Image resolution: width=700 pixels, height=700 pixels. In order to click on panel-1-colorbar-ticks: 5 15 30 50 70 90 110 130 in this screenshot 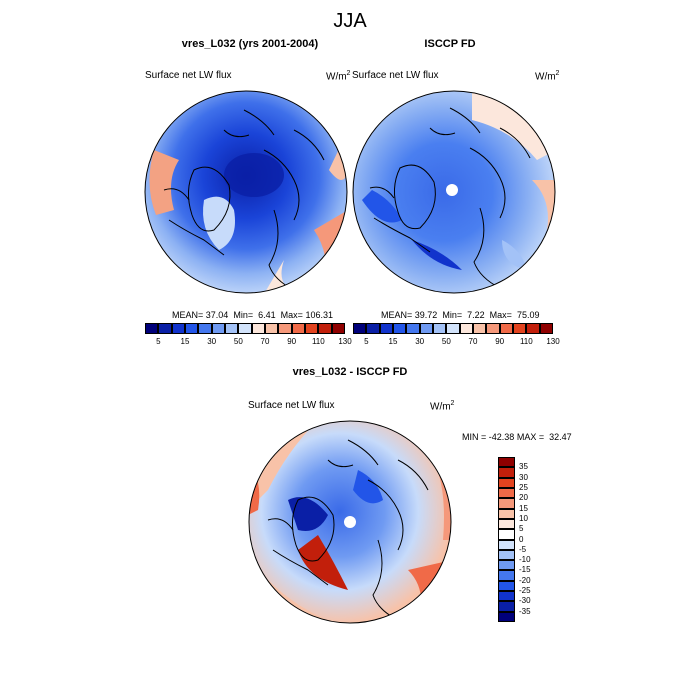, I will do `click(248, 343)`.